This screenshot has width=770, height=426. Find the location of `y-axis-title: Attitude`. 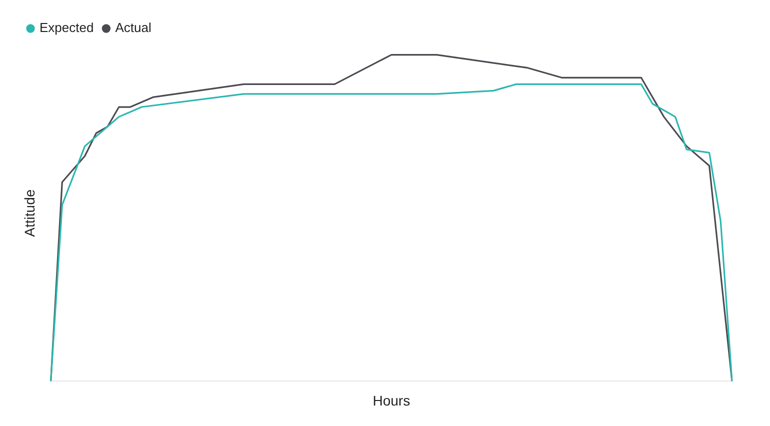

y-axis-title: Attitude is located at coordinates (29, 213).